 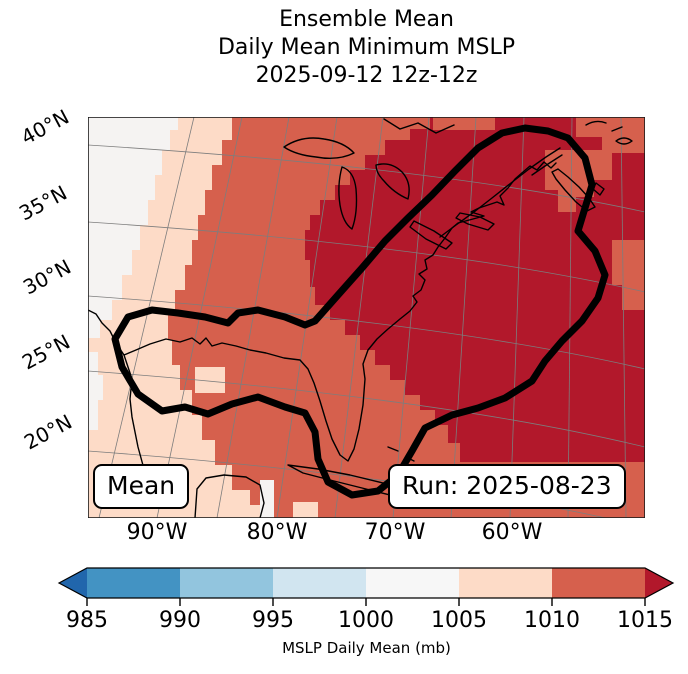 I want to click on y-tick-label-30n: 30°N, so click(x=47, y=277).